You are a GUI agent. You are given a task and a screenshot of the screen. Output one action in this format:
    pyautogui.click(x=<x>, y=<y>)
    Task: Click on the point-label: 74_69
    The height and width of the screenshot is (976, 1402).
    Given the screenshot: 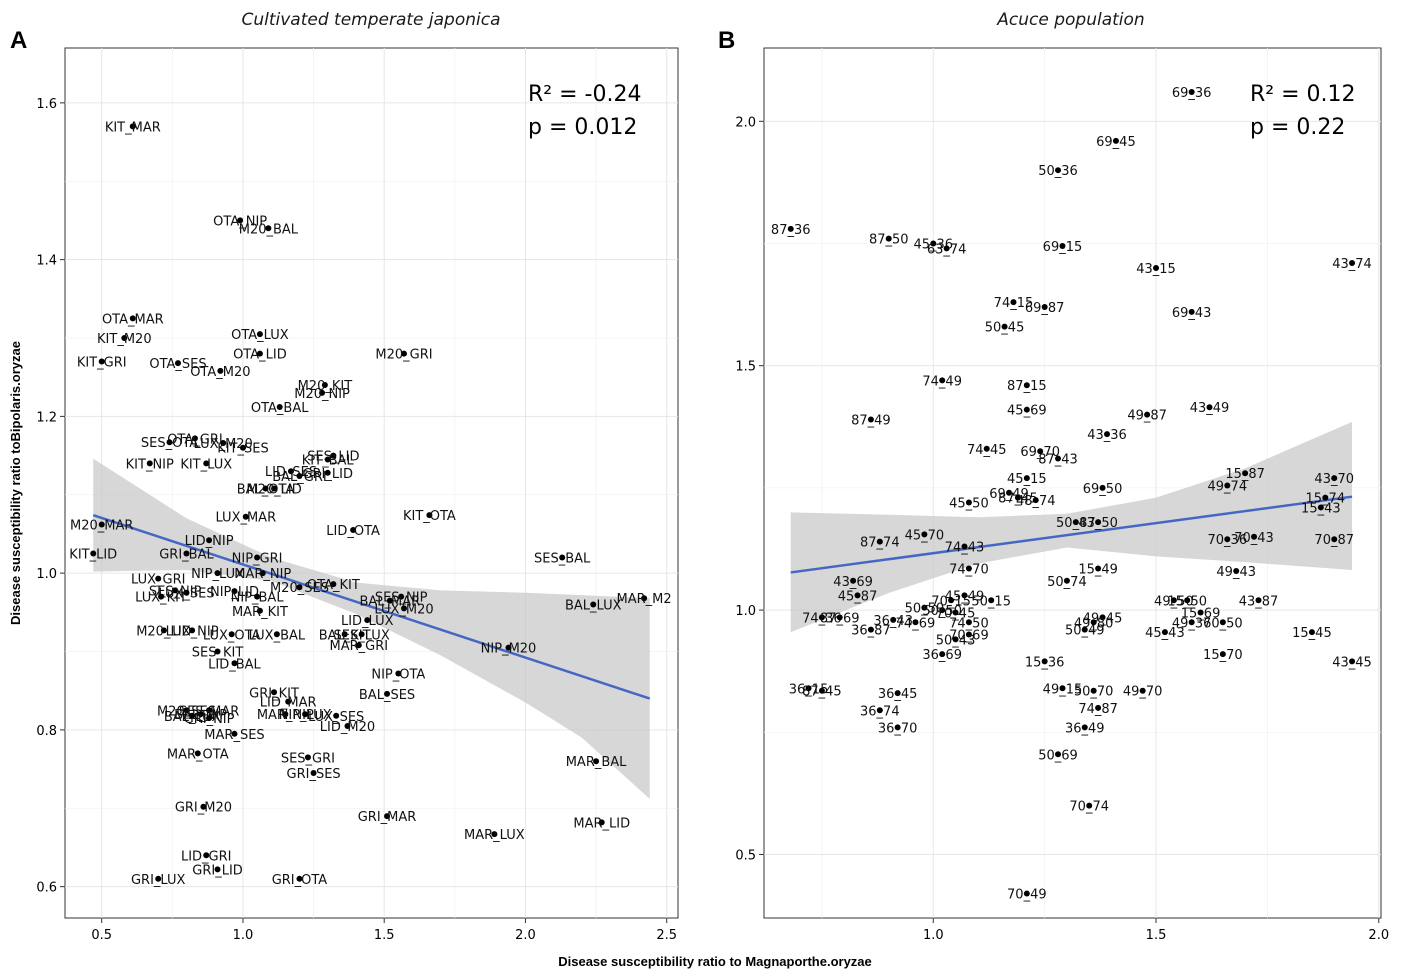 What is the action you would take?
    pyautogui.click(x=916, y=623)
    